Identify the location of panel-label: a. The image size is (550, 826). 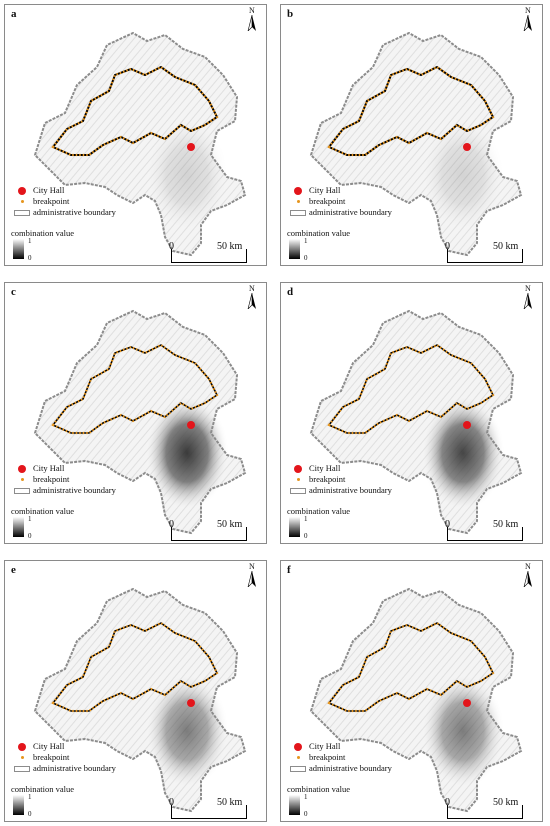
(14, 14).